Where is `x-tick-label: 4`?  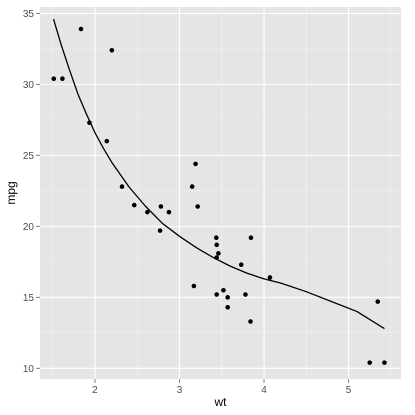 x-tick-label: 4 is located at coordinates (264, 390).